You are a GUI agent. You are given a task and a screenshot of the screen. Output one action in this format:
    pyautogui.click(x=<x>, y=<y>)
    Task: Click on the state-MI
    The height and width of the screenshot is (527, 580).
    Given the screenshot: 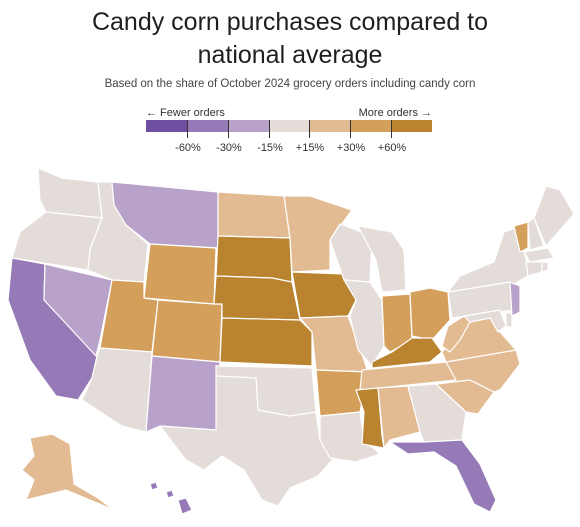 What is the action you would take?
    pyautogui.click(x=382, y=259)
    